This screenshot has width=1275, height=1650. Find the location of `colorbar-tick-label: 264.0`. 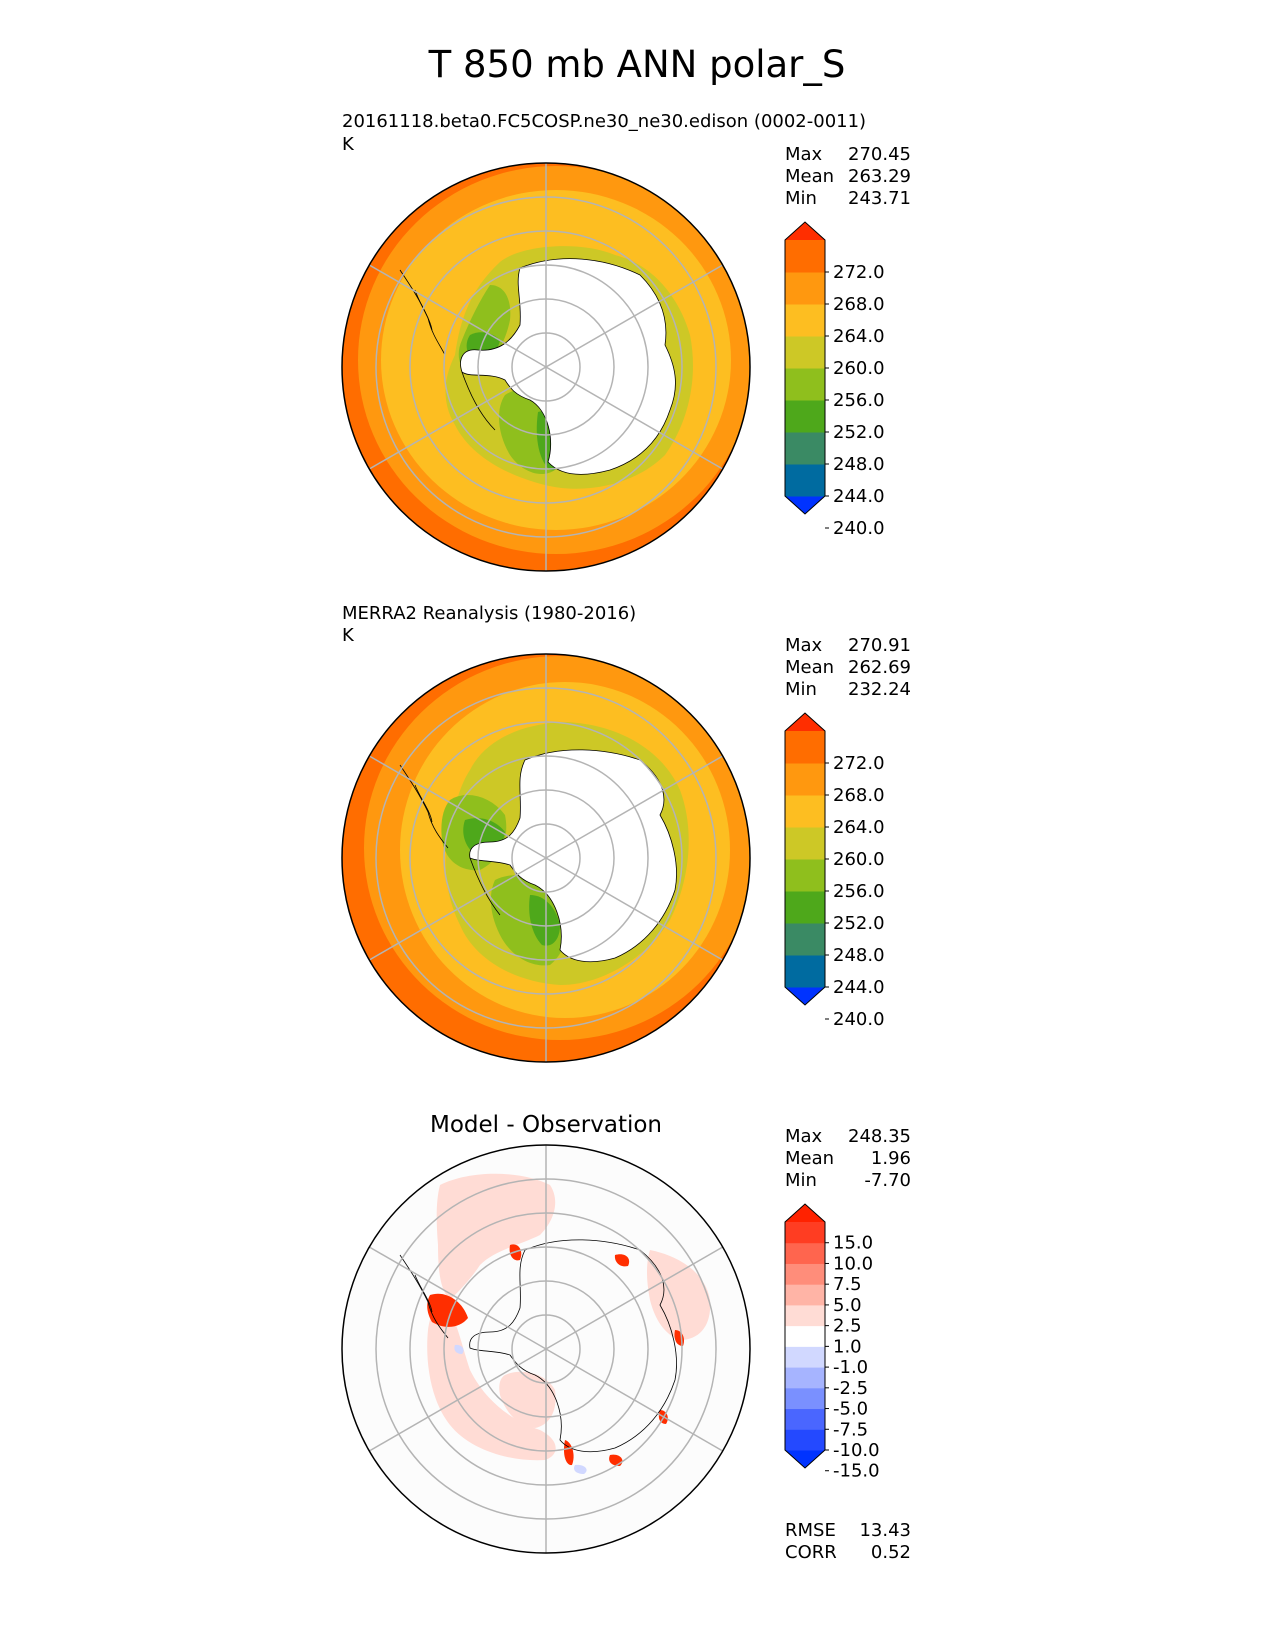

colorbar-tick-label: 264.0 is located at coordinates (859, 827).